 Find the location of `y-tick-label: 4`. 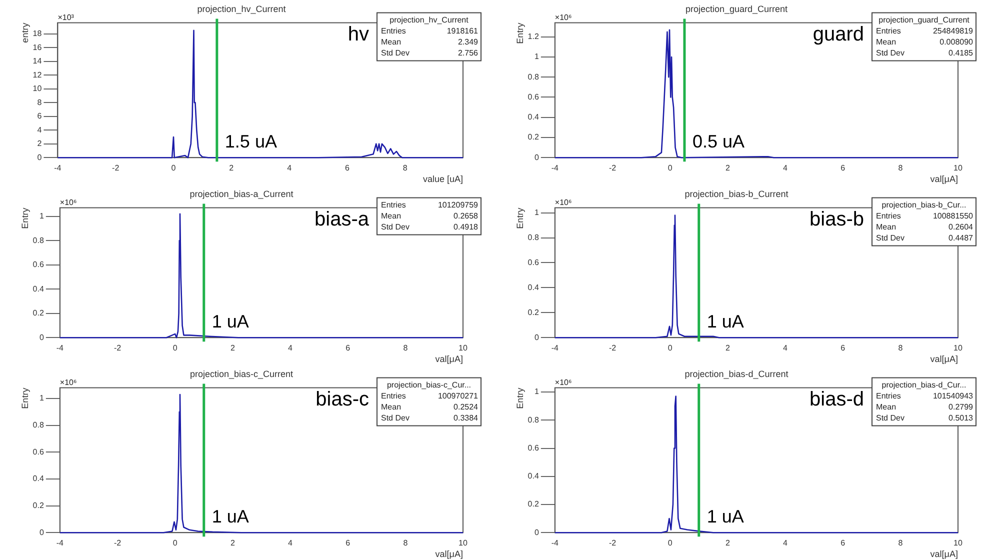

y-tick-label: 4 is located at coordinates (39, 129).